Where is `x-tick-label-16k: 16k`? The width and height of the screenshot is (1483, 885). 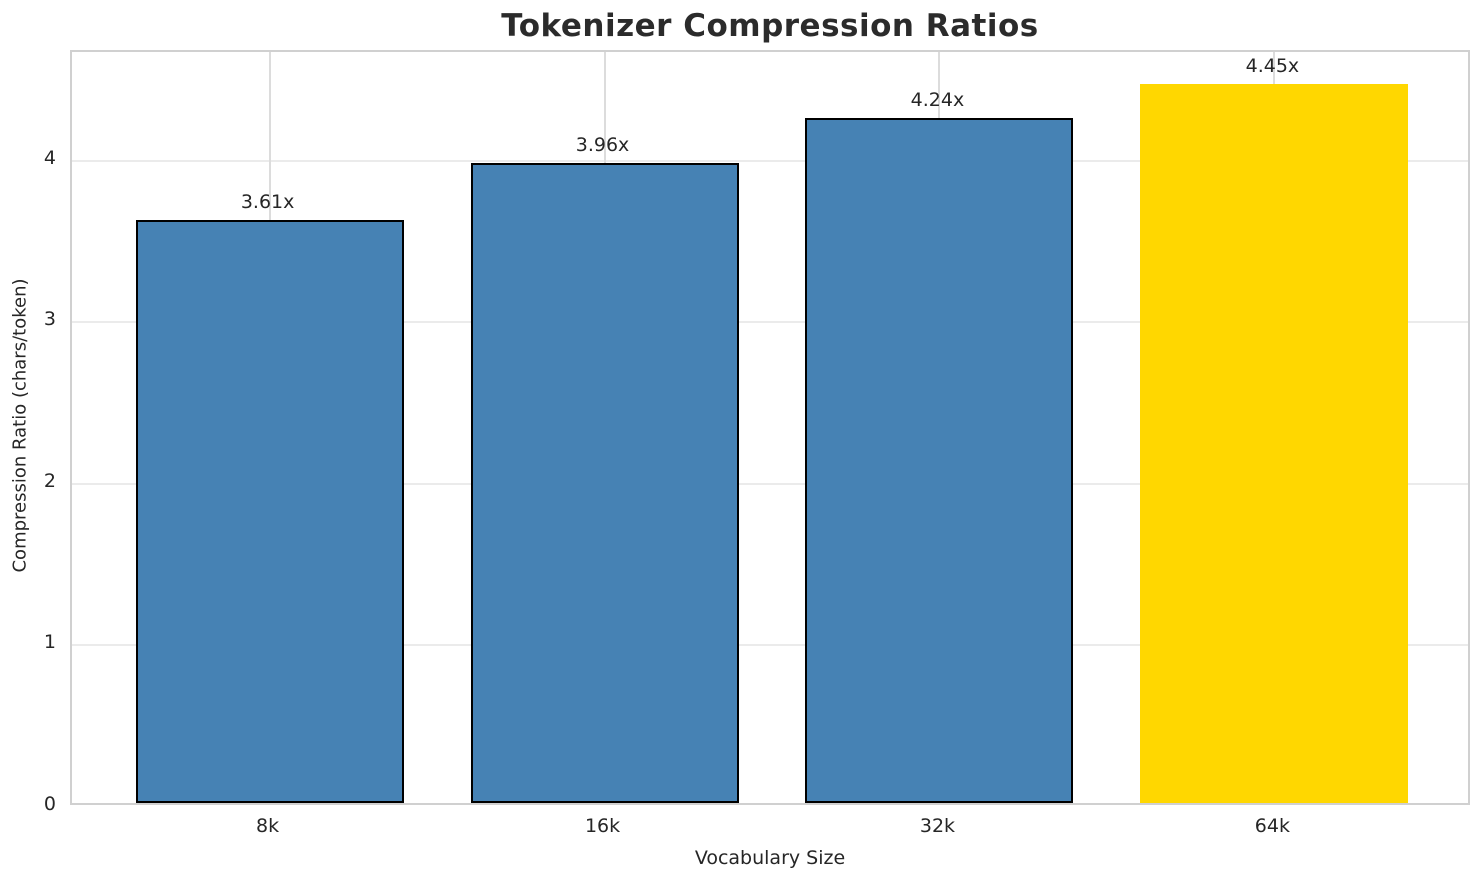 x-tick-label-16k: 16k is located at coordinates (602, 826).